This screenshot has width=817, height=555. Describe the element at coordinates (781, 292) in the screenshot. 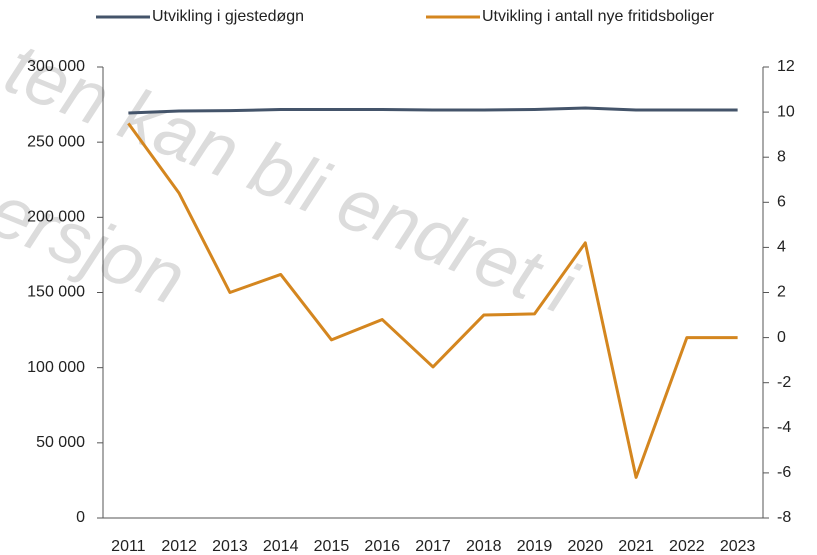

I see `y2-tick-label: 2` at that location.